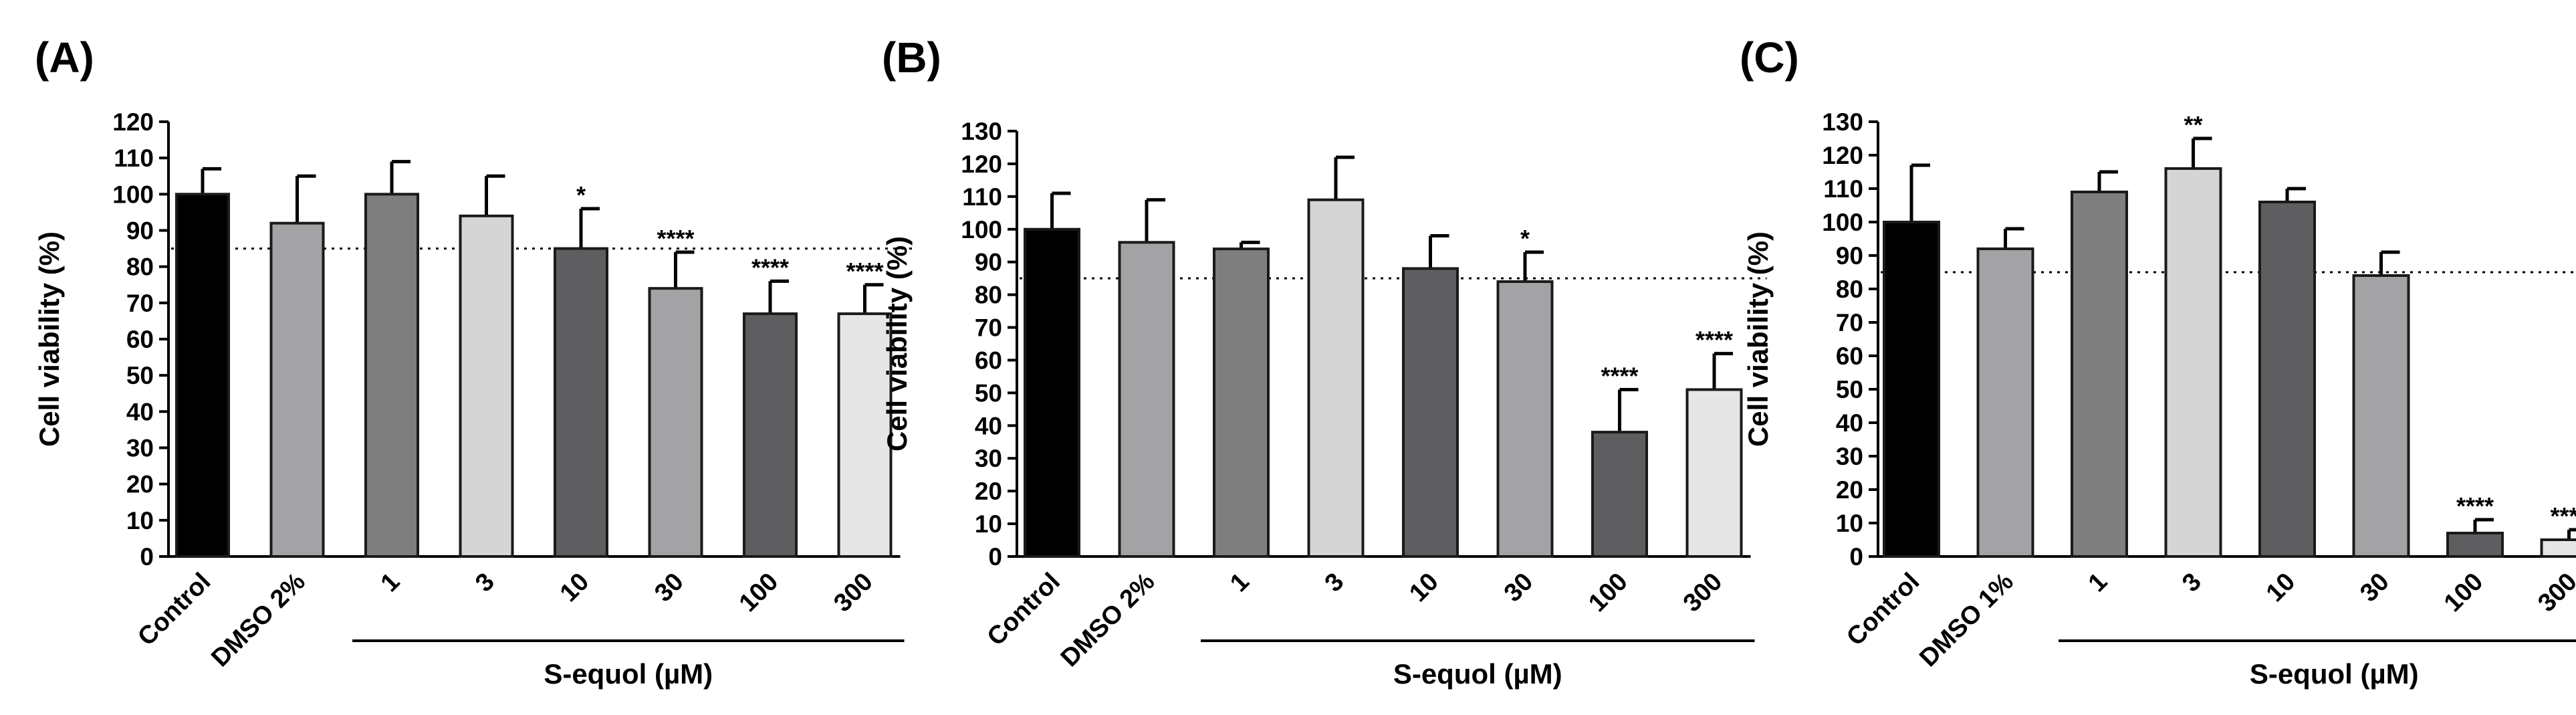  Describe the element at coordinates (64, 57) in the screenshot. I see `panel-label: (A)` at that location.